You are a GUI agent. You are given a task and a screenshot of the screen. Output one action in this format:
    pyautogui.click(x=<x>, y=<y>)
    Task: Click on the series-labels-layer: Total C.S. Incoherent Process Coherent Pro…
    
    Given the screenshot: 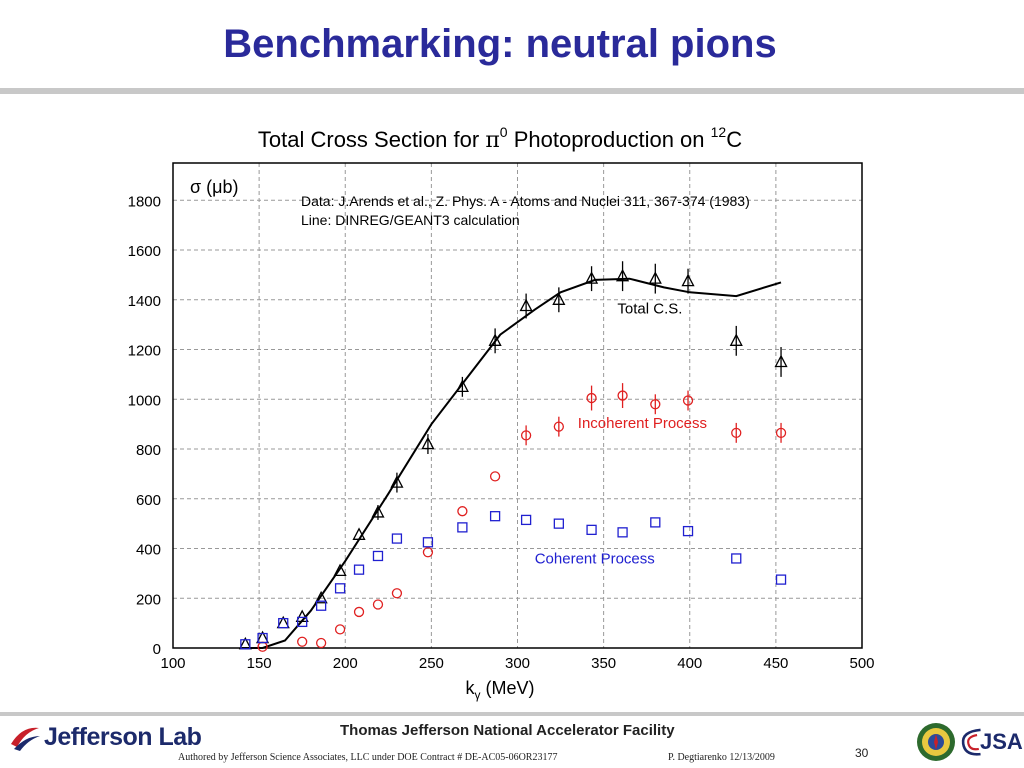 What is the action you would take?
    pyautogui.click(x=621, y=433)
    